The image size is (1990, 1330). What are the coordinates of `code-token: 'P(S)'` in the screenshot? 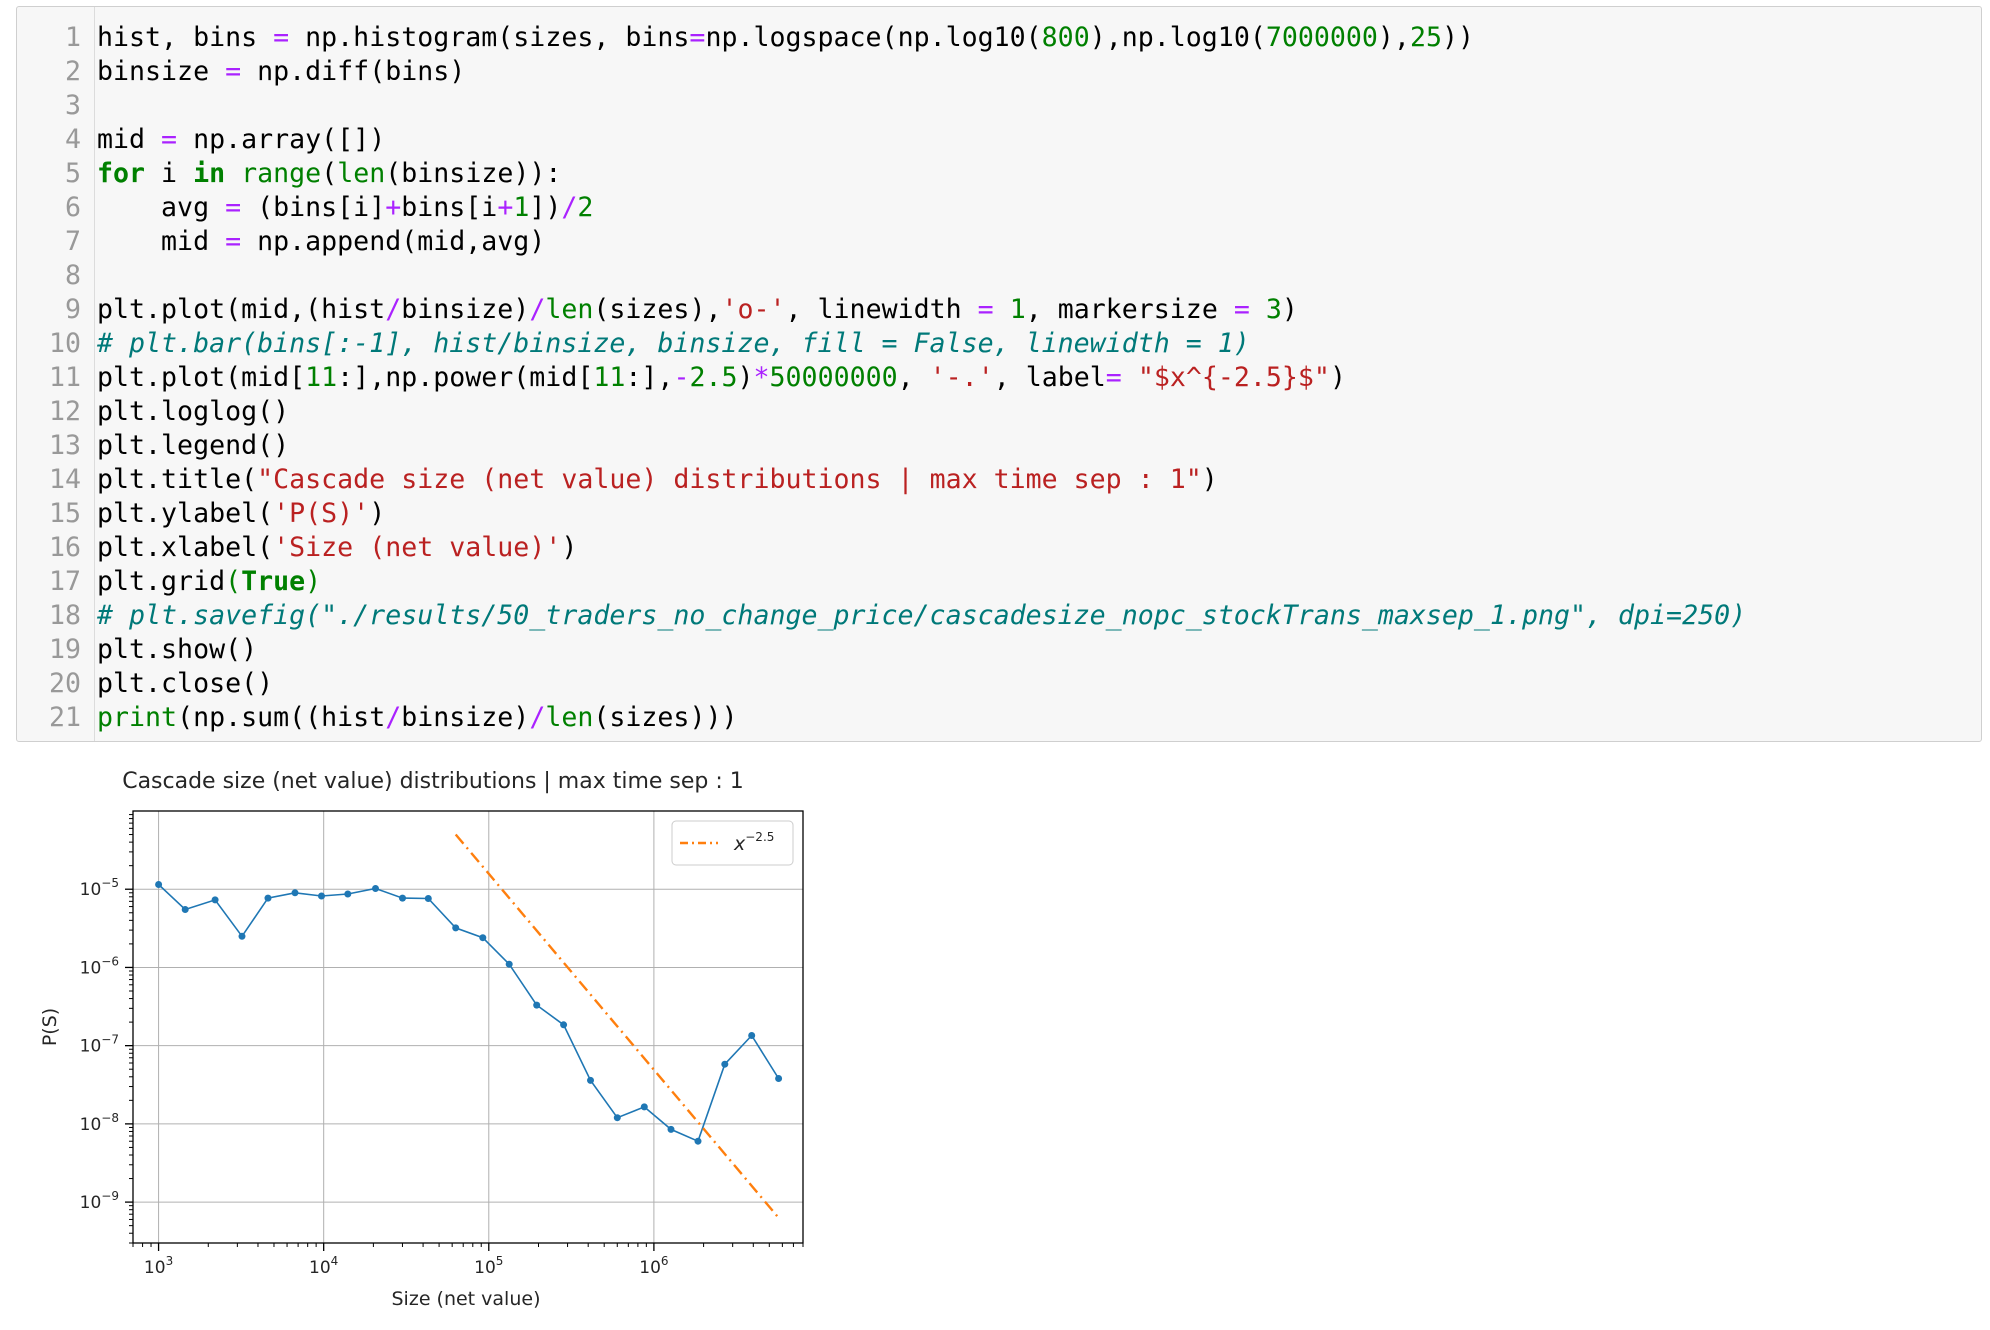 It's located at (321, 513).